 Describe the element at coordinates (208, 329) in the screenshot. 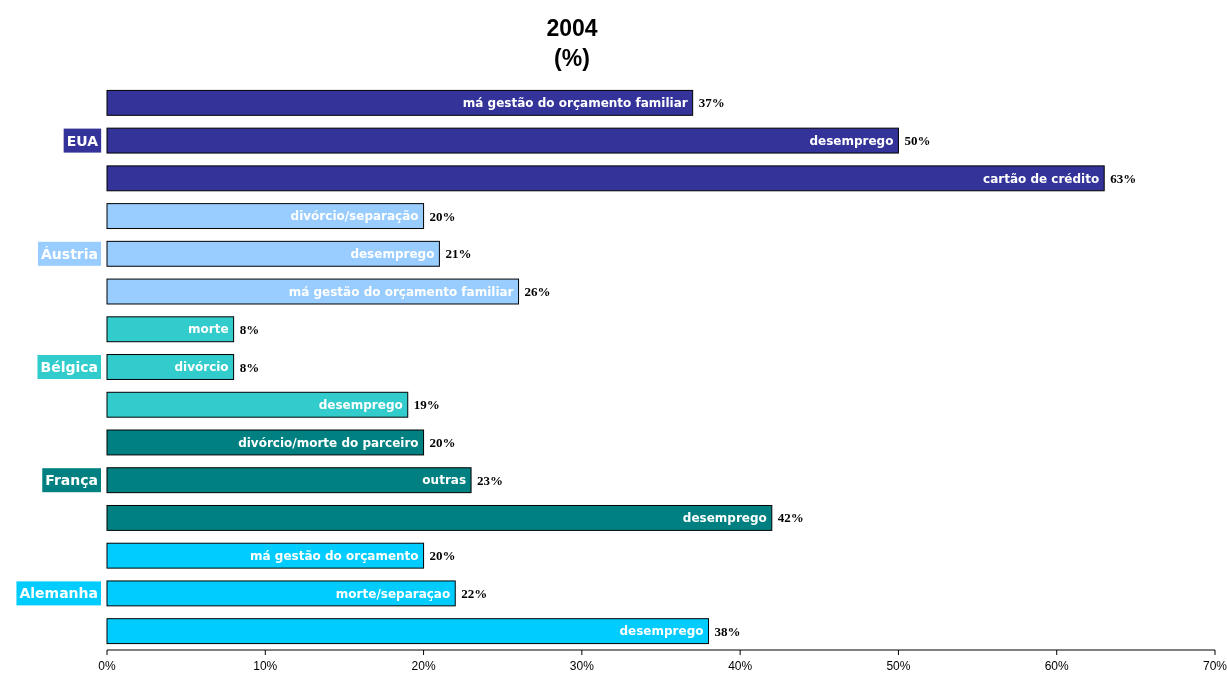

I see `y-tick-label: morte` at that location.